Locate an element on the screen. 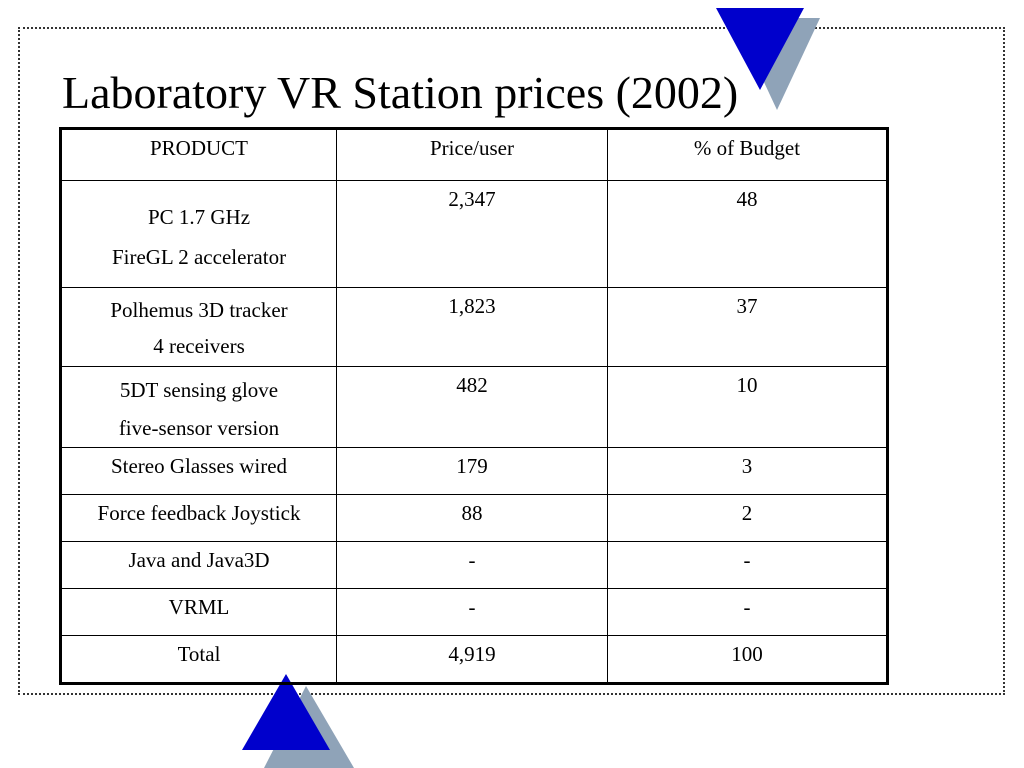 This screenshot has width=1024, height=768. total-price: 4,919 is located at coordinates (472, 659).